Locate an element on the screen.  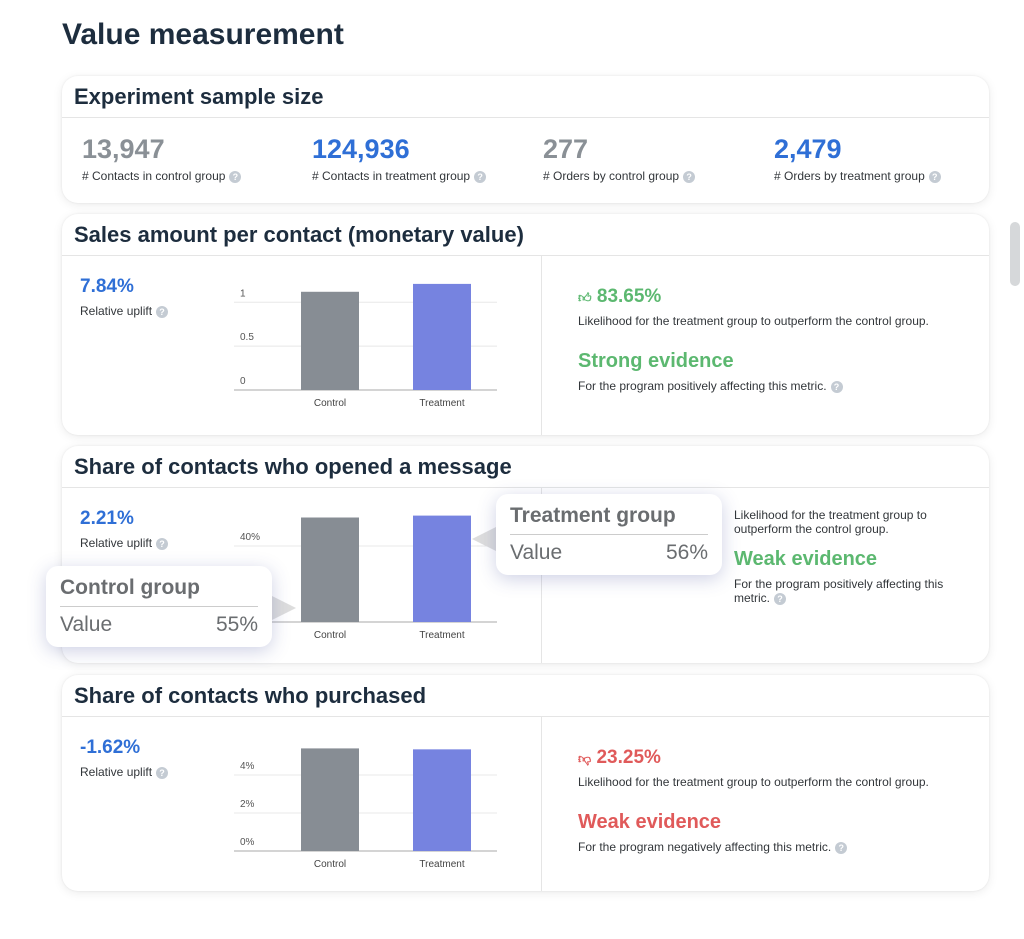
control-tooltip: Control group Value 55% is located at coordinates (159, 606).